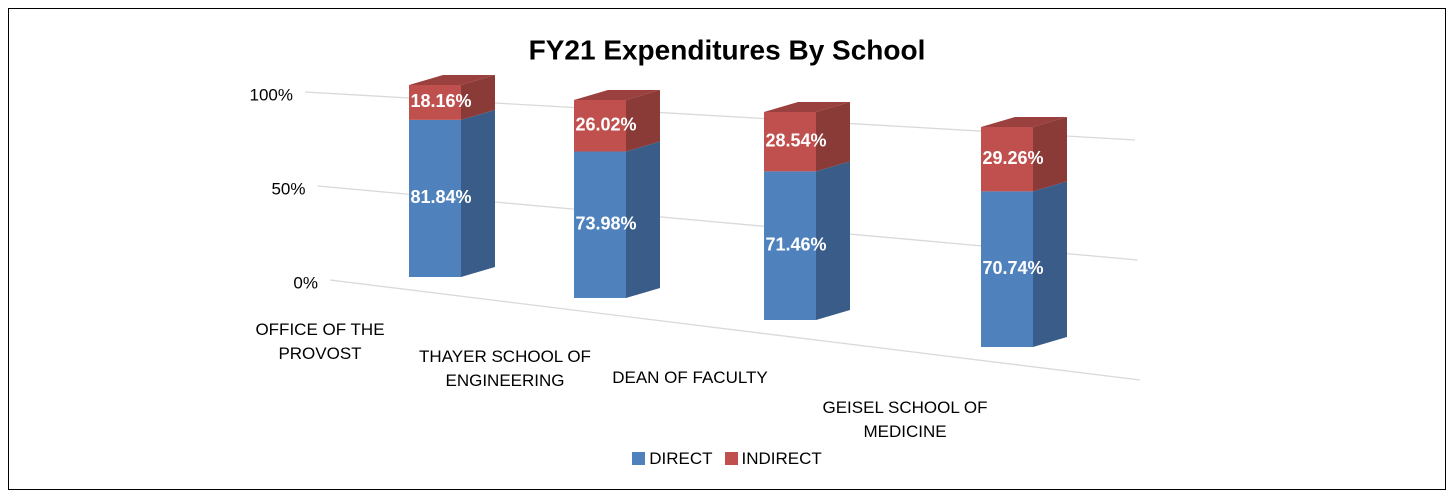 The image size is (1454, 498). I want to click on data-label: 70.74%, so click(1012, 268).